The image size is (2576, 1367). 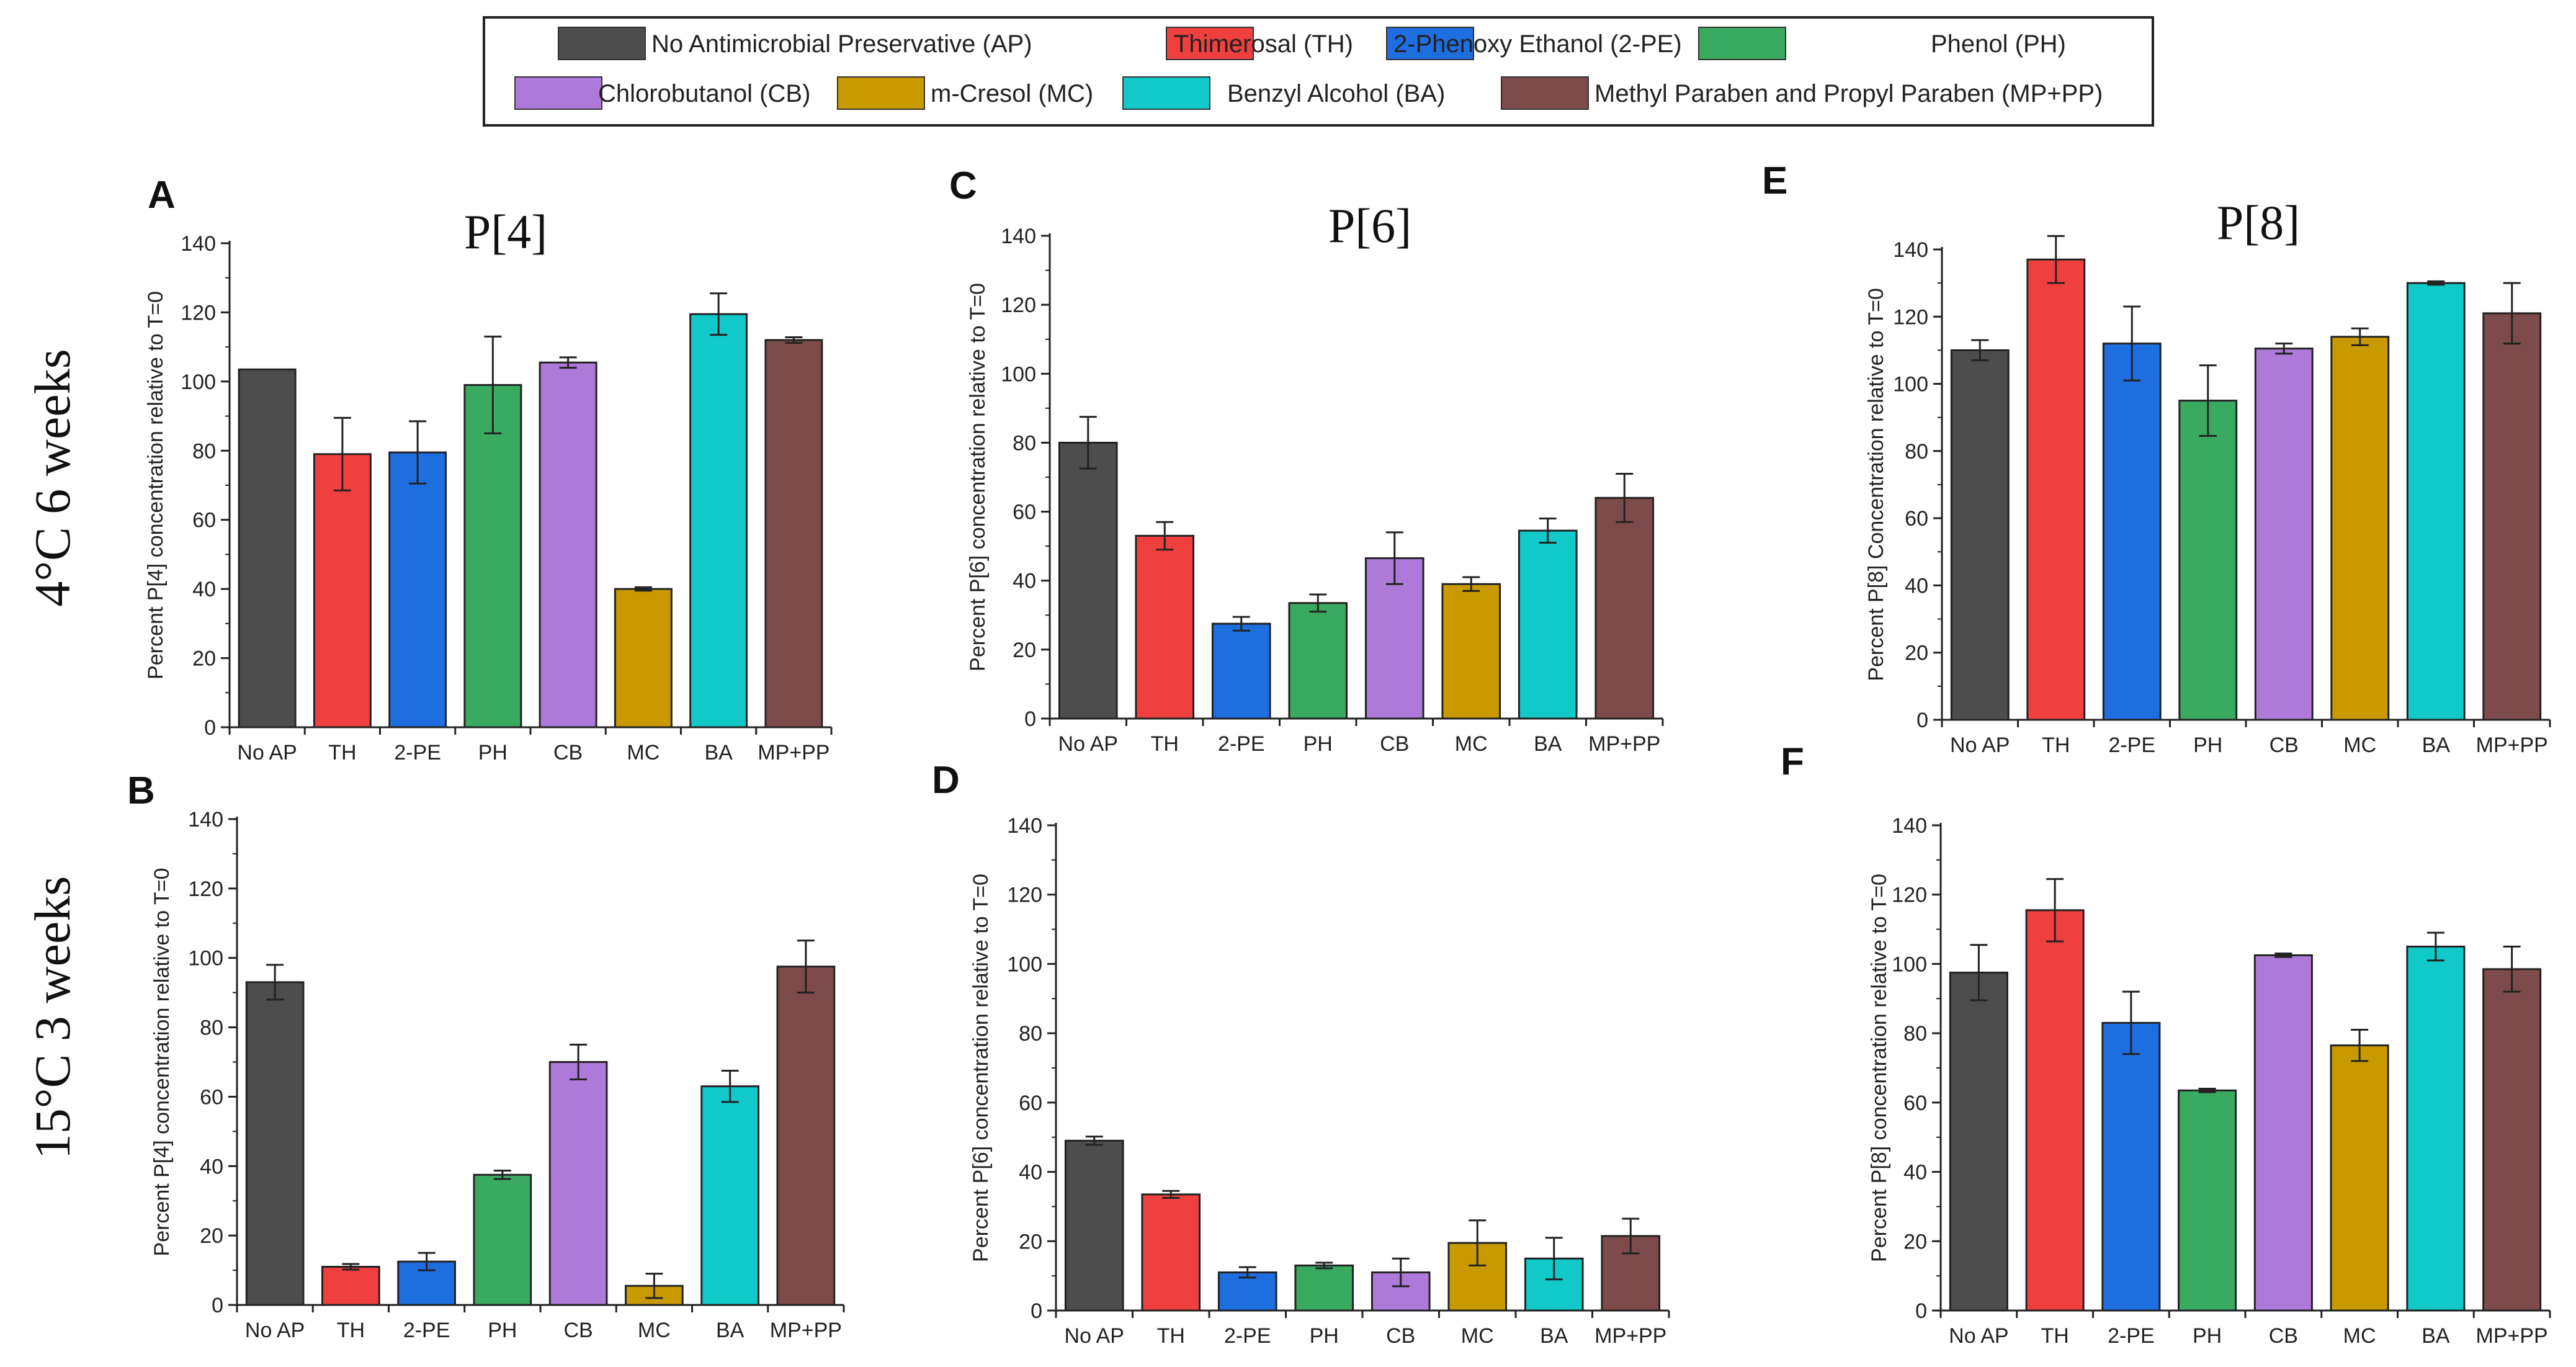 What do you see at coordinates (2258, 222) in the screenshot?
I see `chart-title: P[8]` at bounding box center [2258, 222].